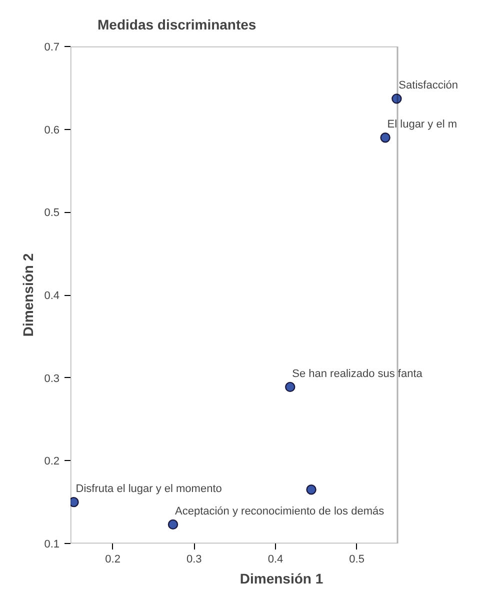  What do you see at coordinates (279, 511) in the screenshot?
I see `annotation: Aceptación y reconocimiento de los demás` at bounding box center [279, 511].